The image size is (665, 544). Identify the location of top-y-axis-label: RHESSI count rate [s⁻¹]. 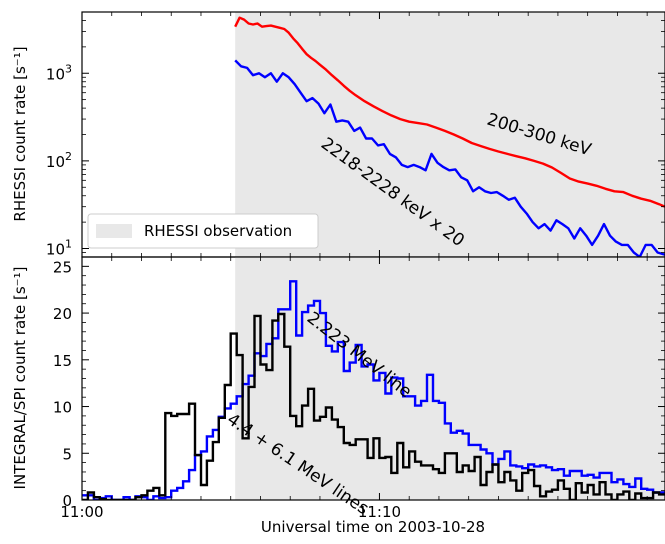
(20, 133).